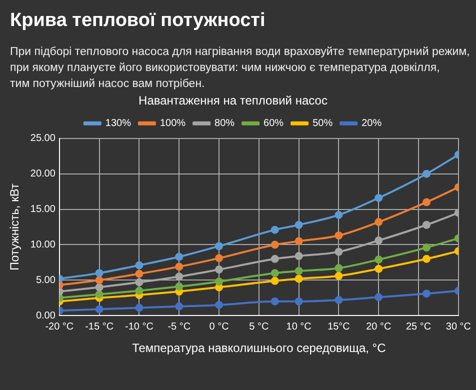 This screenshot has width=476, height=390. What do you see at coordinates (46, 316) in the screenshot?
I see `y-tick-label: 0.00` at bounding box center [46, 316].